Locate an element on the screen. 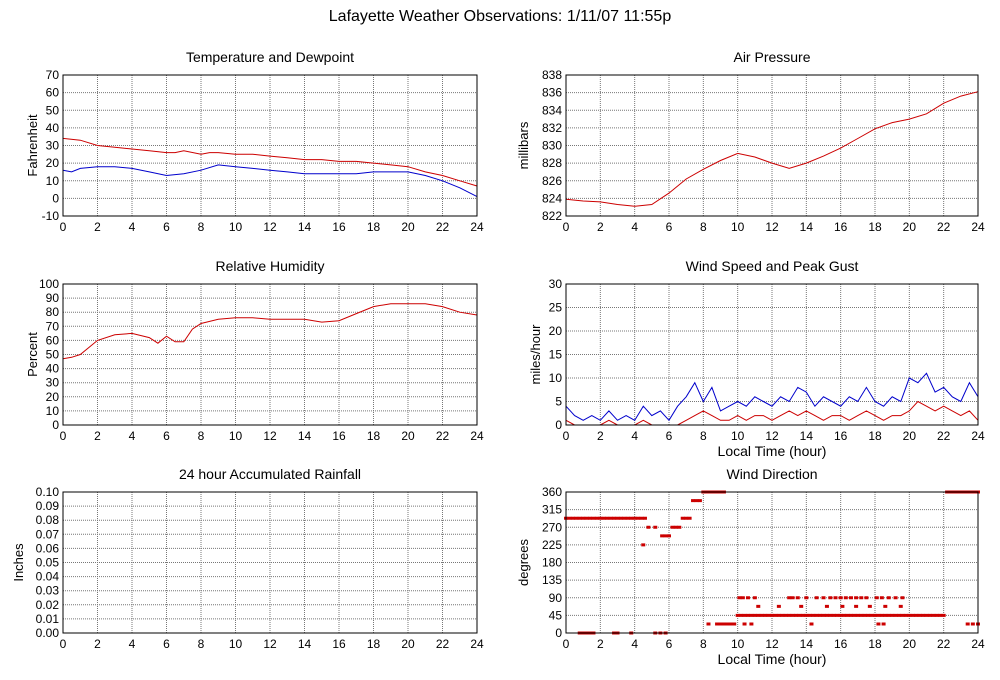  y-tick-label: 5 is located at coordinates (558, 402).